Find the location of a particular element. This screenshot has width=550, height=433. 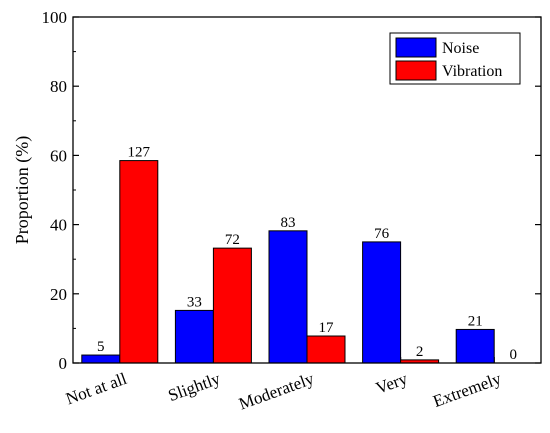

legend: Noise Vibration is located at coordinates (455, 58).